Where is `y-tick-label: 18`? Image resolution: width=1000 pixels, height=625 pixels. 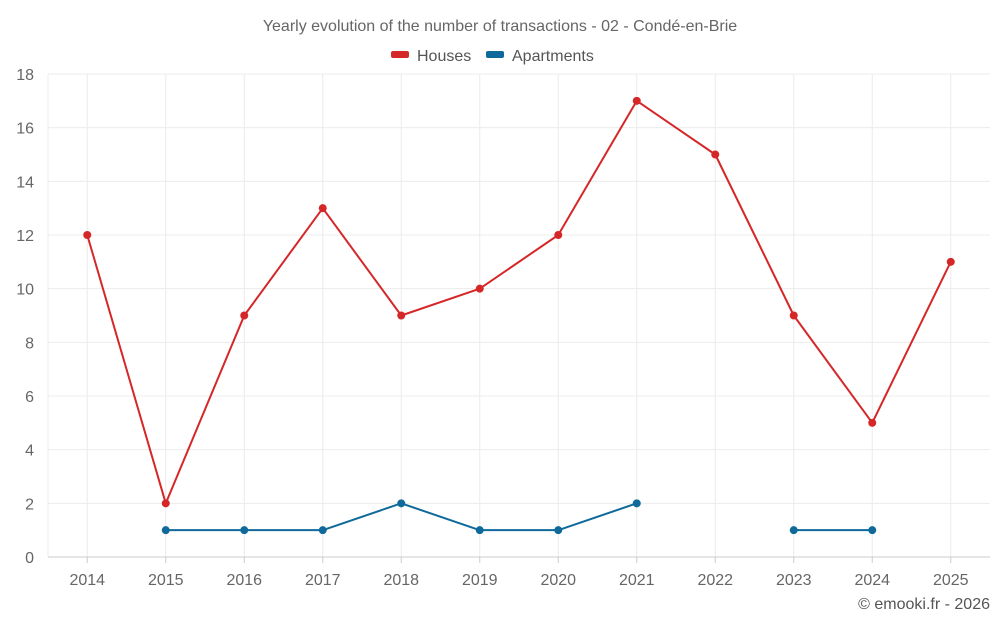 y-tick-label: 18 is located at coordinates (25, 75).